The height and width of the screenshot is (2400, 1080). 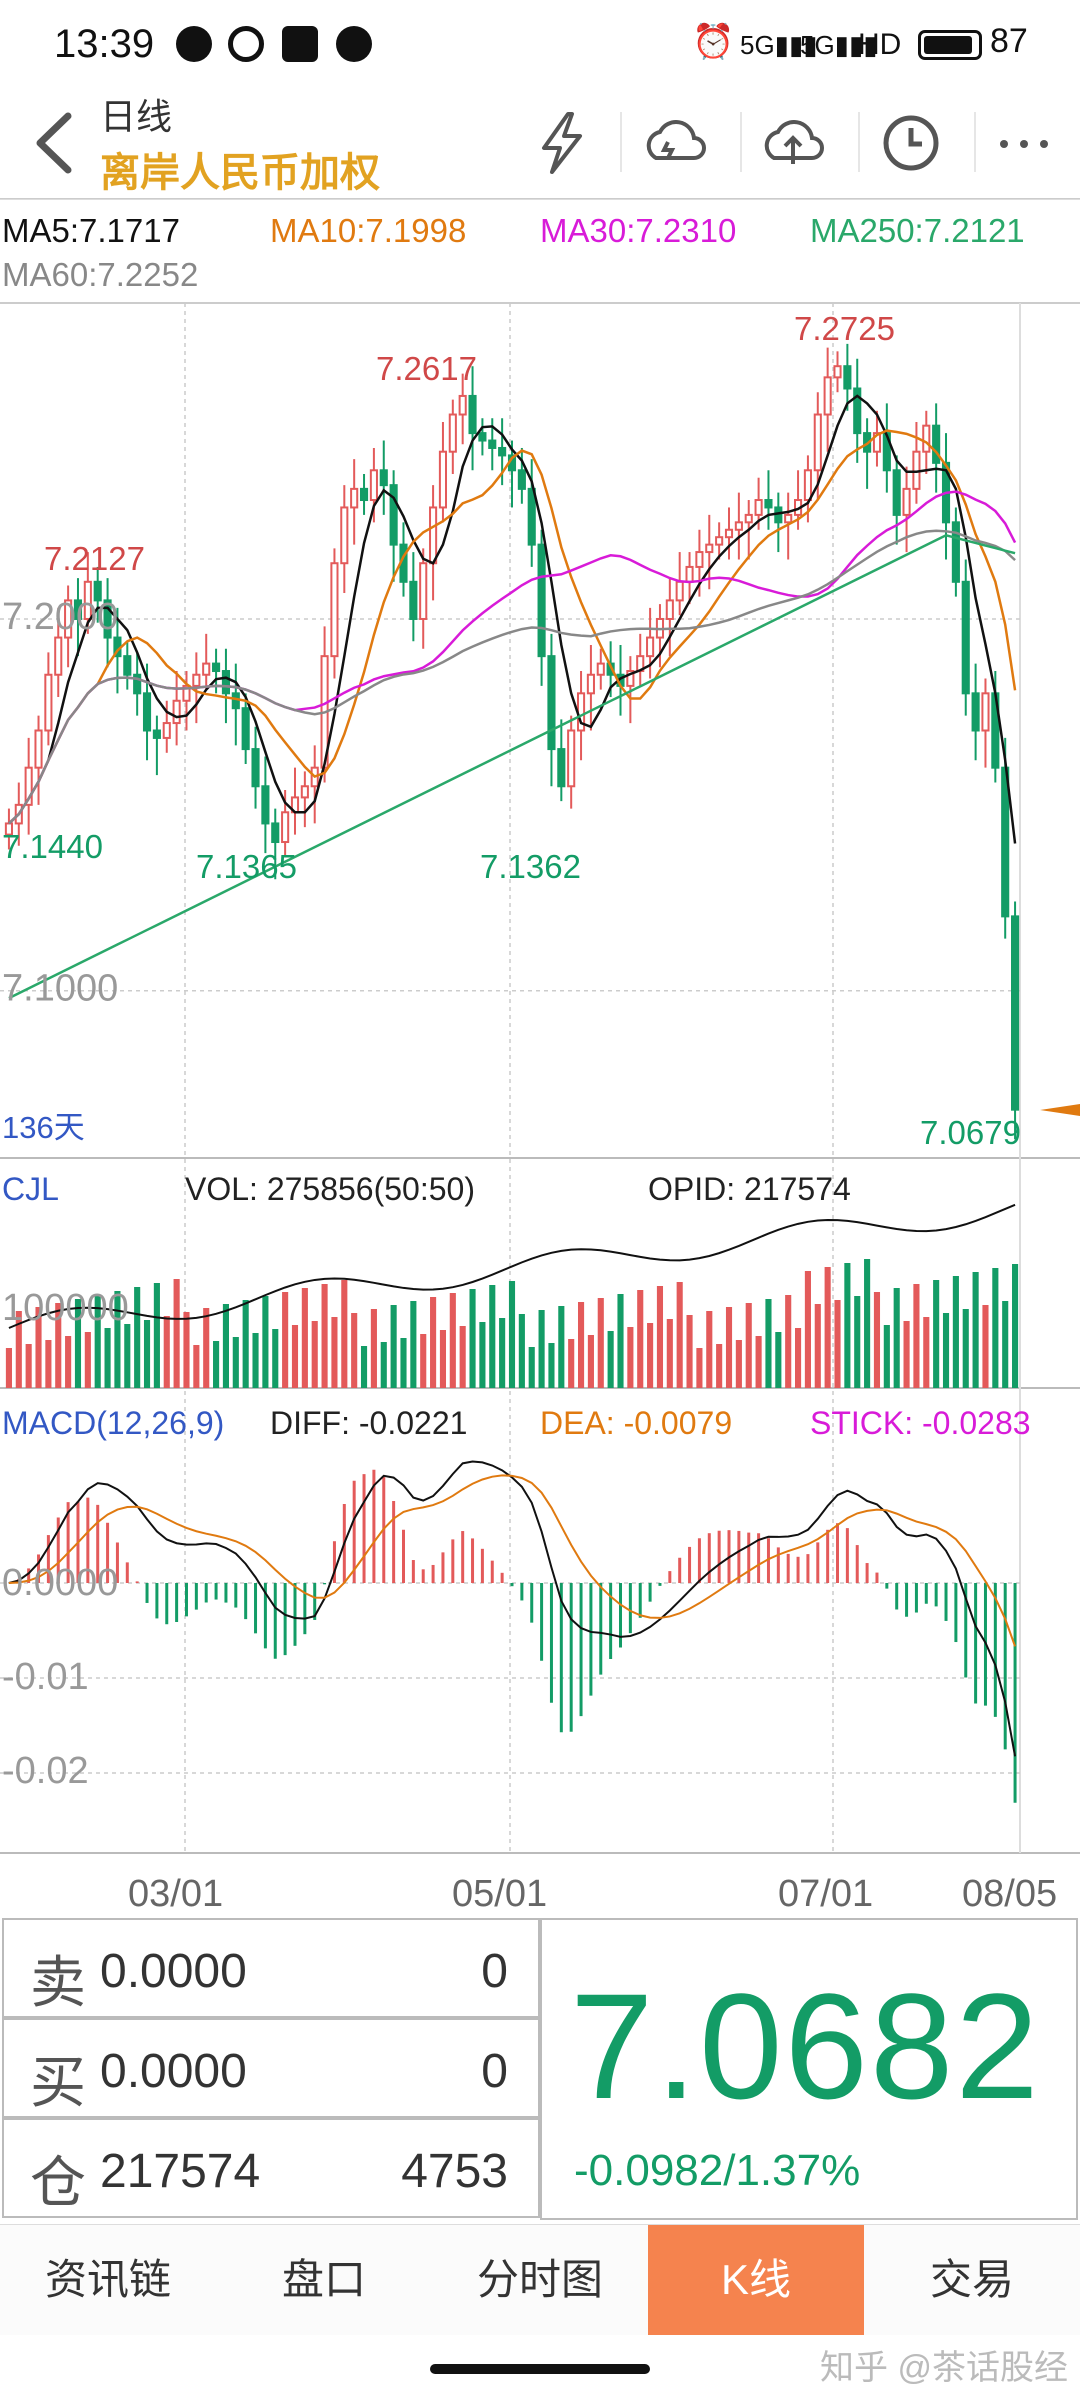 I want to click on price-change: -0.0982/1.37%, so click(x=717, y=2170).